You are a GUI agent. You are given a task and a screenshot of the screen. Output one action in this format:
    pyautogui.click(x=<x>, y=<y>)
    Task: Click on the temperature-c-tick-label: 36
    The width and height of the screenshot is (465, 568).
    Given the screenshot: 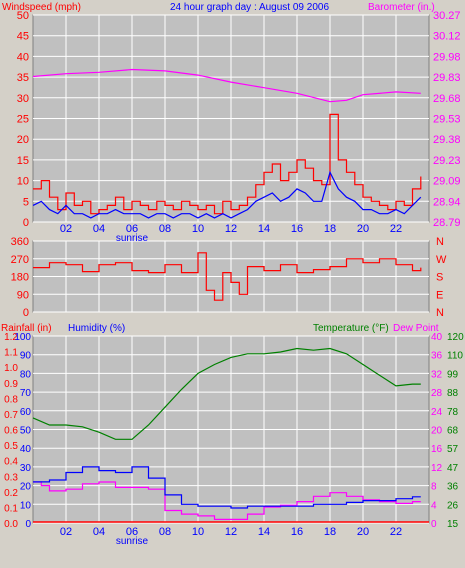 What is the action you would take?
    pyautogui.click(x=437, y=356)
    